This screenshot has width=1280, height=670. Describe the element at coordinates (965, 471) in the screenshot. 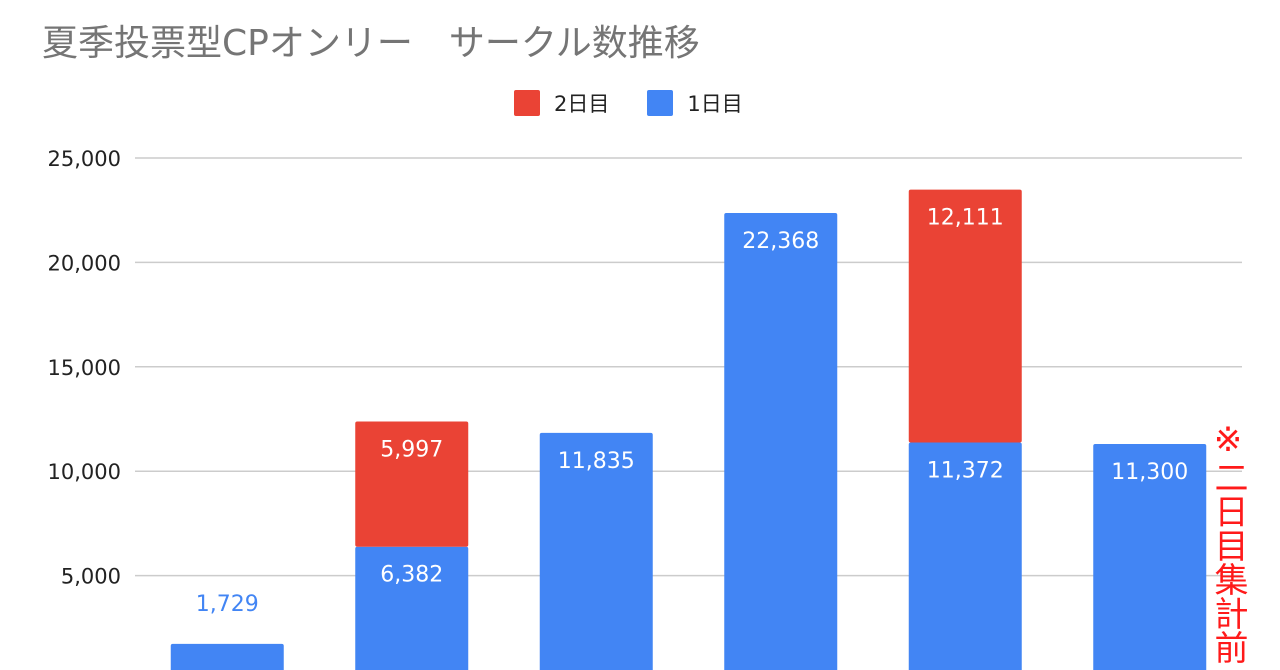

I see `data-label-day1: 11,372` at that location.